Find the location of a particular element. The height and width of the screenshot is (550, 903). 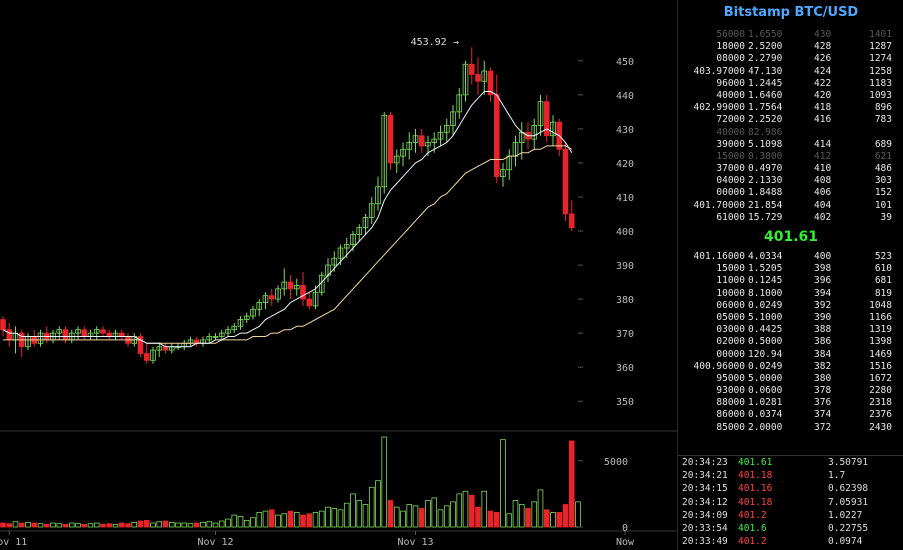

depth-cumulative: 1672 is located at coordinates (880, 378).